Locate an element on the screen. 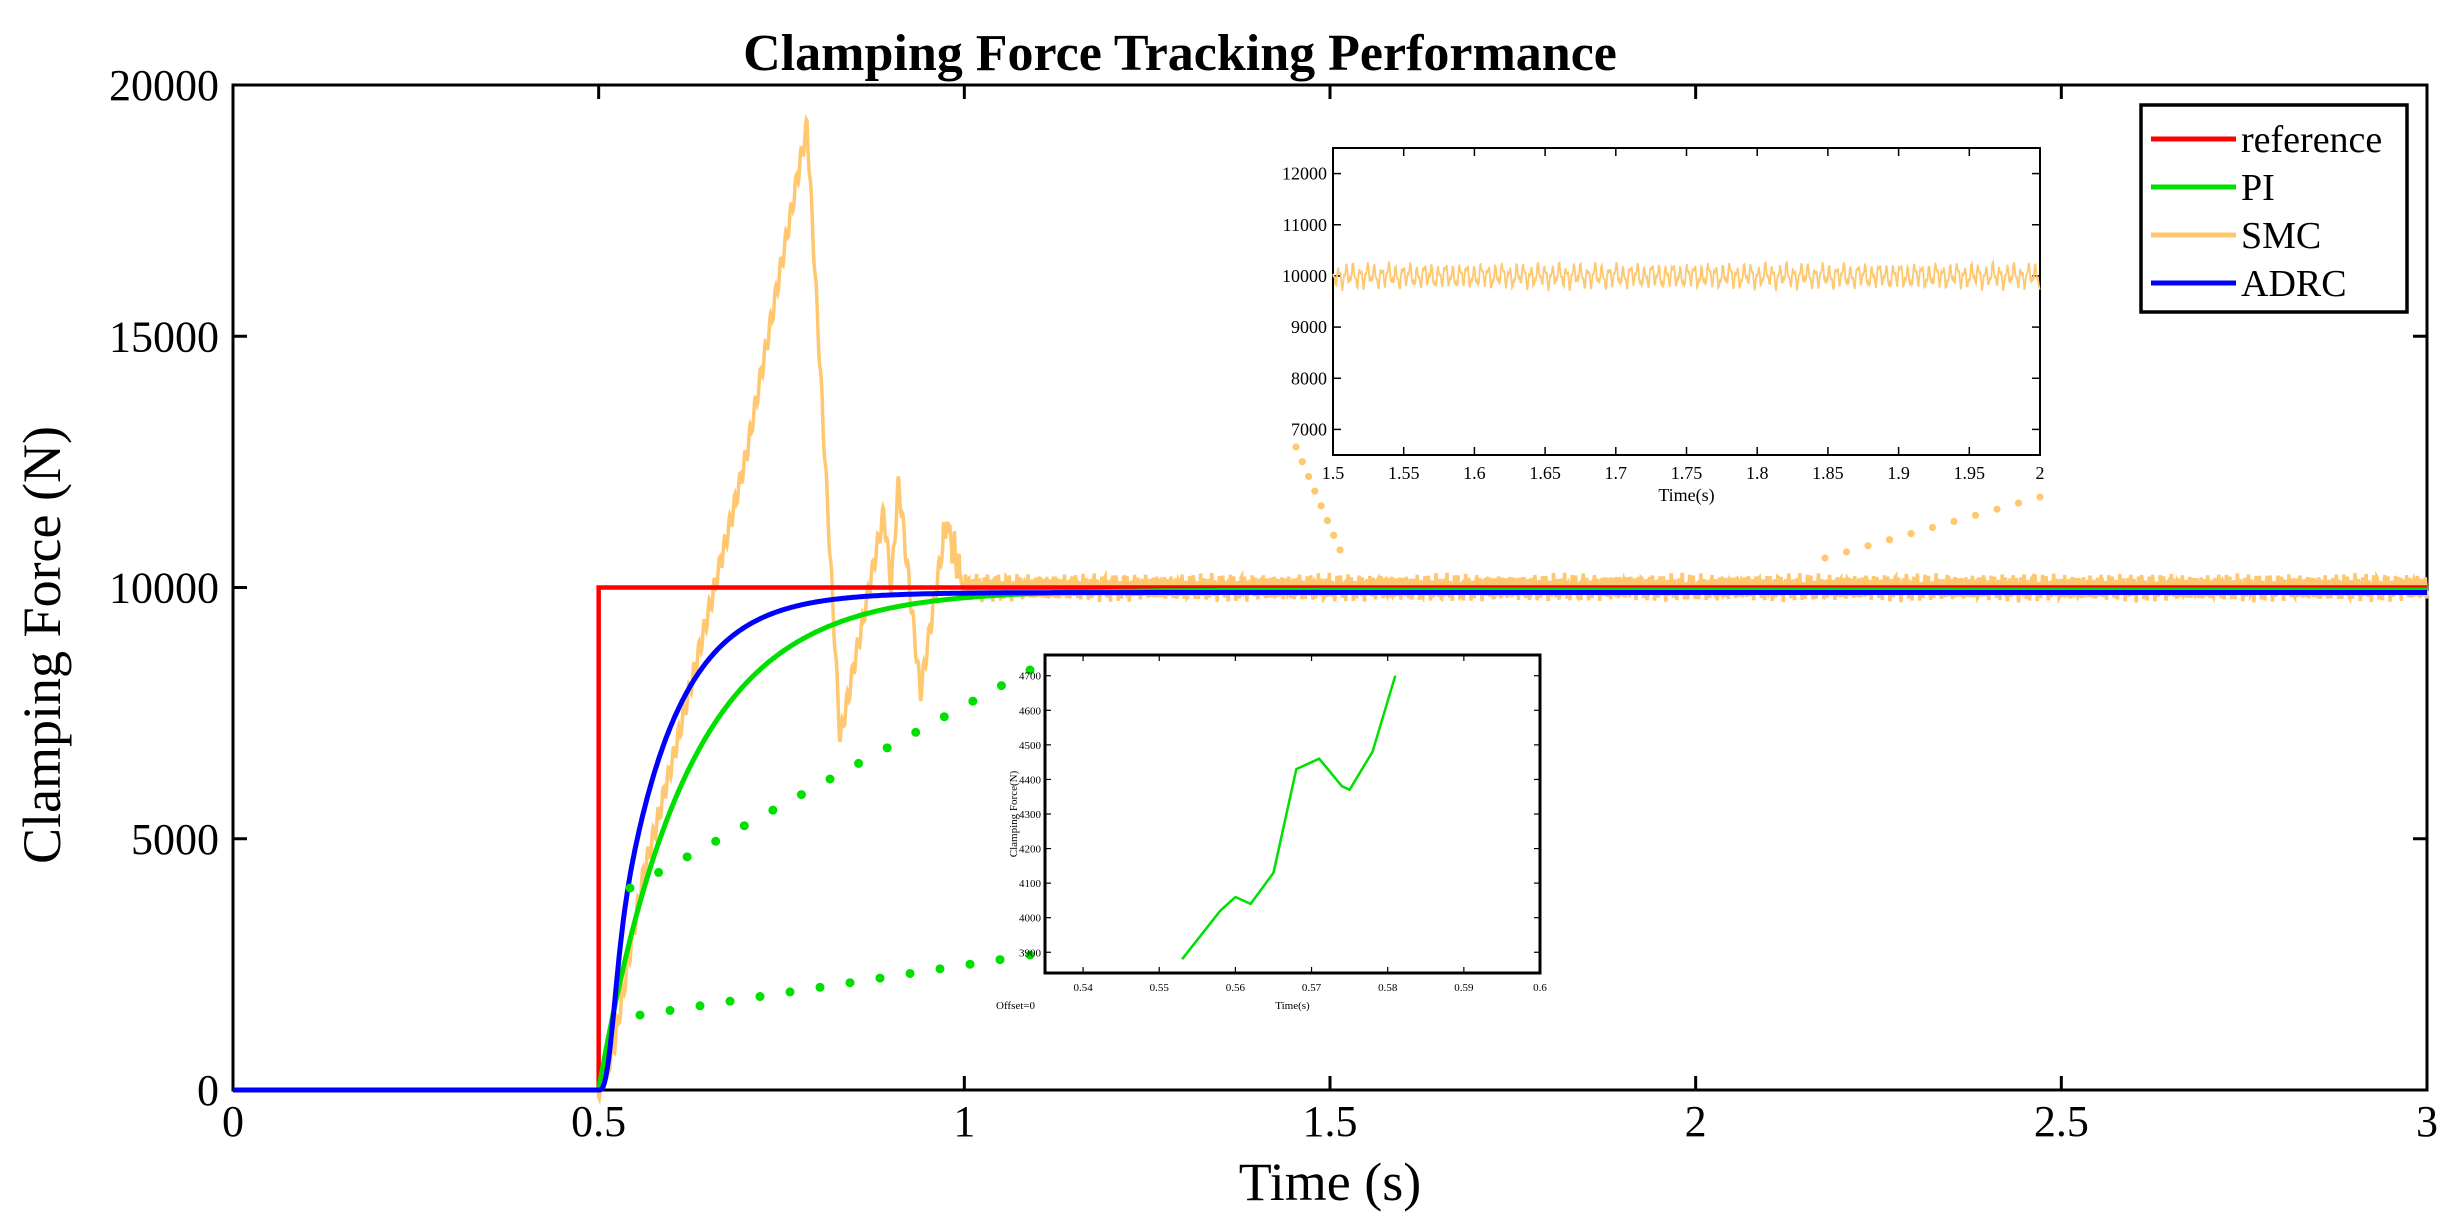 This screenshot has height=1223, width=2450. inset-x-tick-label: 1.9 is located at coordinates (1898, 473).